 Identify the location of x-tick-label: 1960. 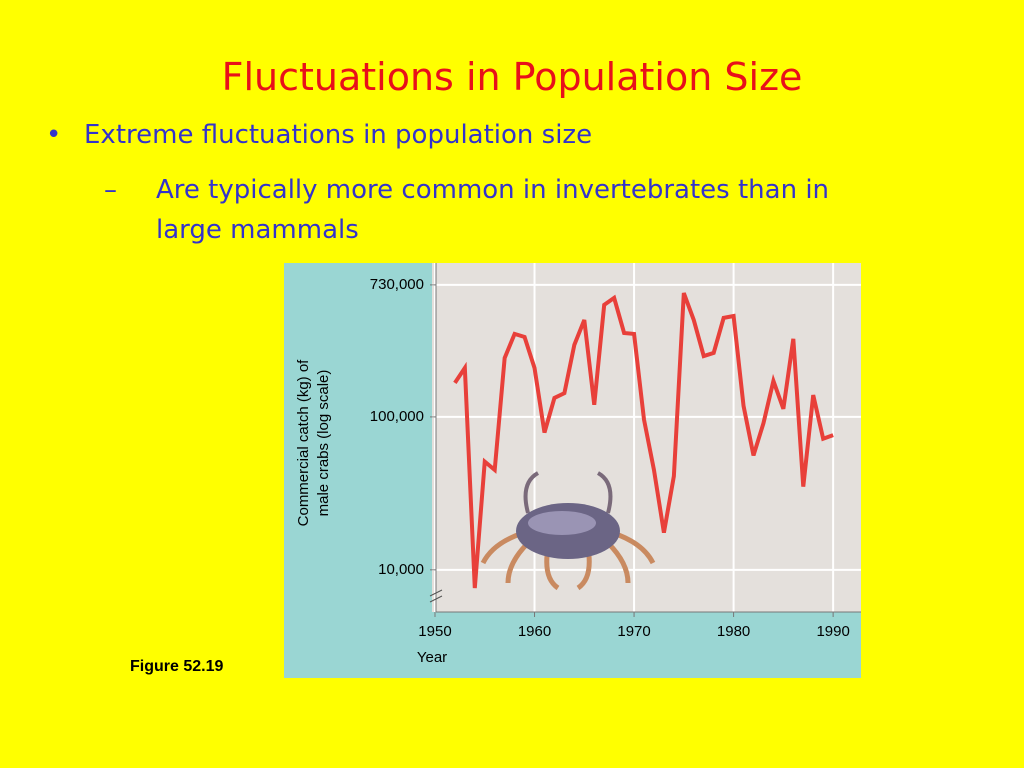
(534, 631).